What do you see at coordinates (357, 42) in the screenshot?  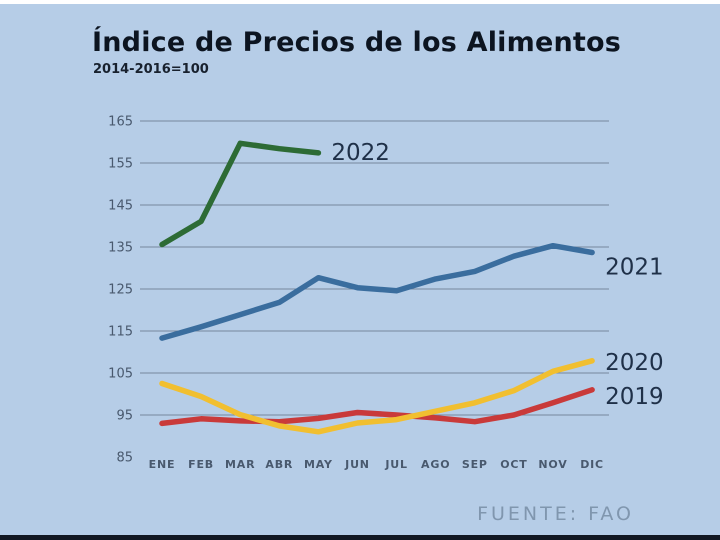 I see `chart-title: Índice de Precios de los Alimentos` at bounding box center [357, 42].